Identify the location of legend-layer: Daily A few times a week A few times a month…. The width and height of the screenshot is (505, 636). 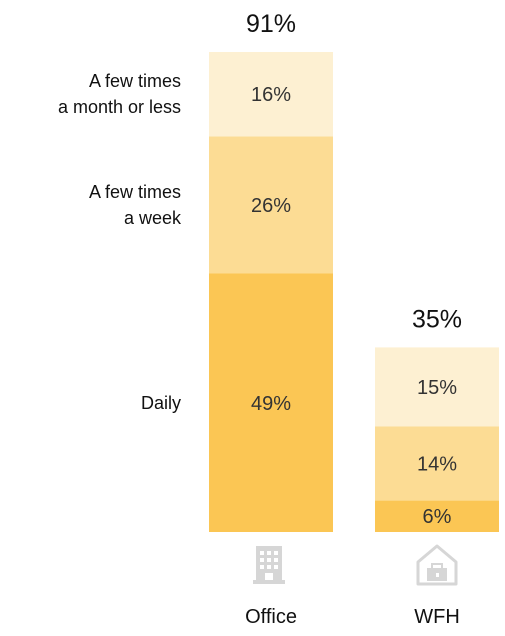
(120, 242).